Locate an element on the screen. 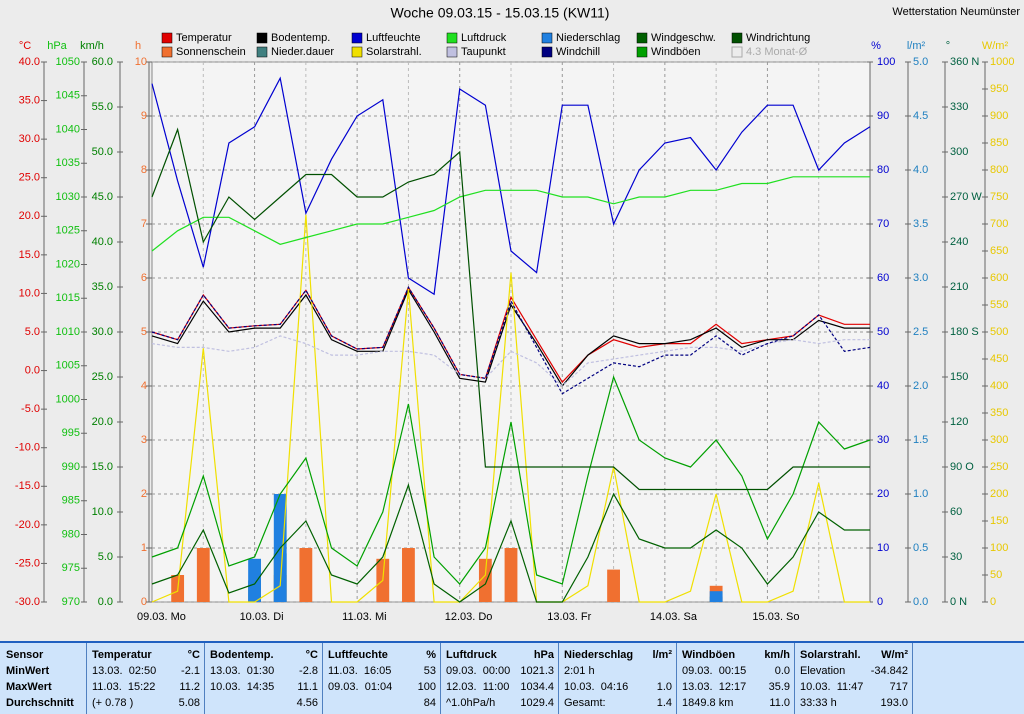  table-cell: 100 is located at coordinates (426, 687).